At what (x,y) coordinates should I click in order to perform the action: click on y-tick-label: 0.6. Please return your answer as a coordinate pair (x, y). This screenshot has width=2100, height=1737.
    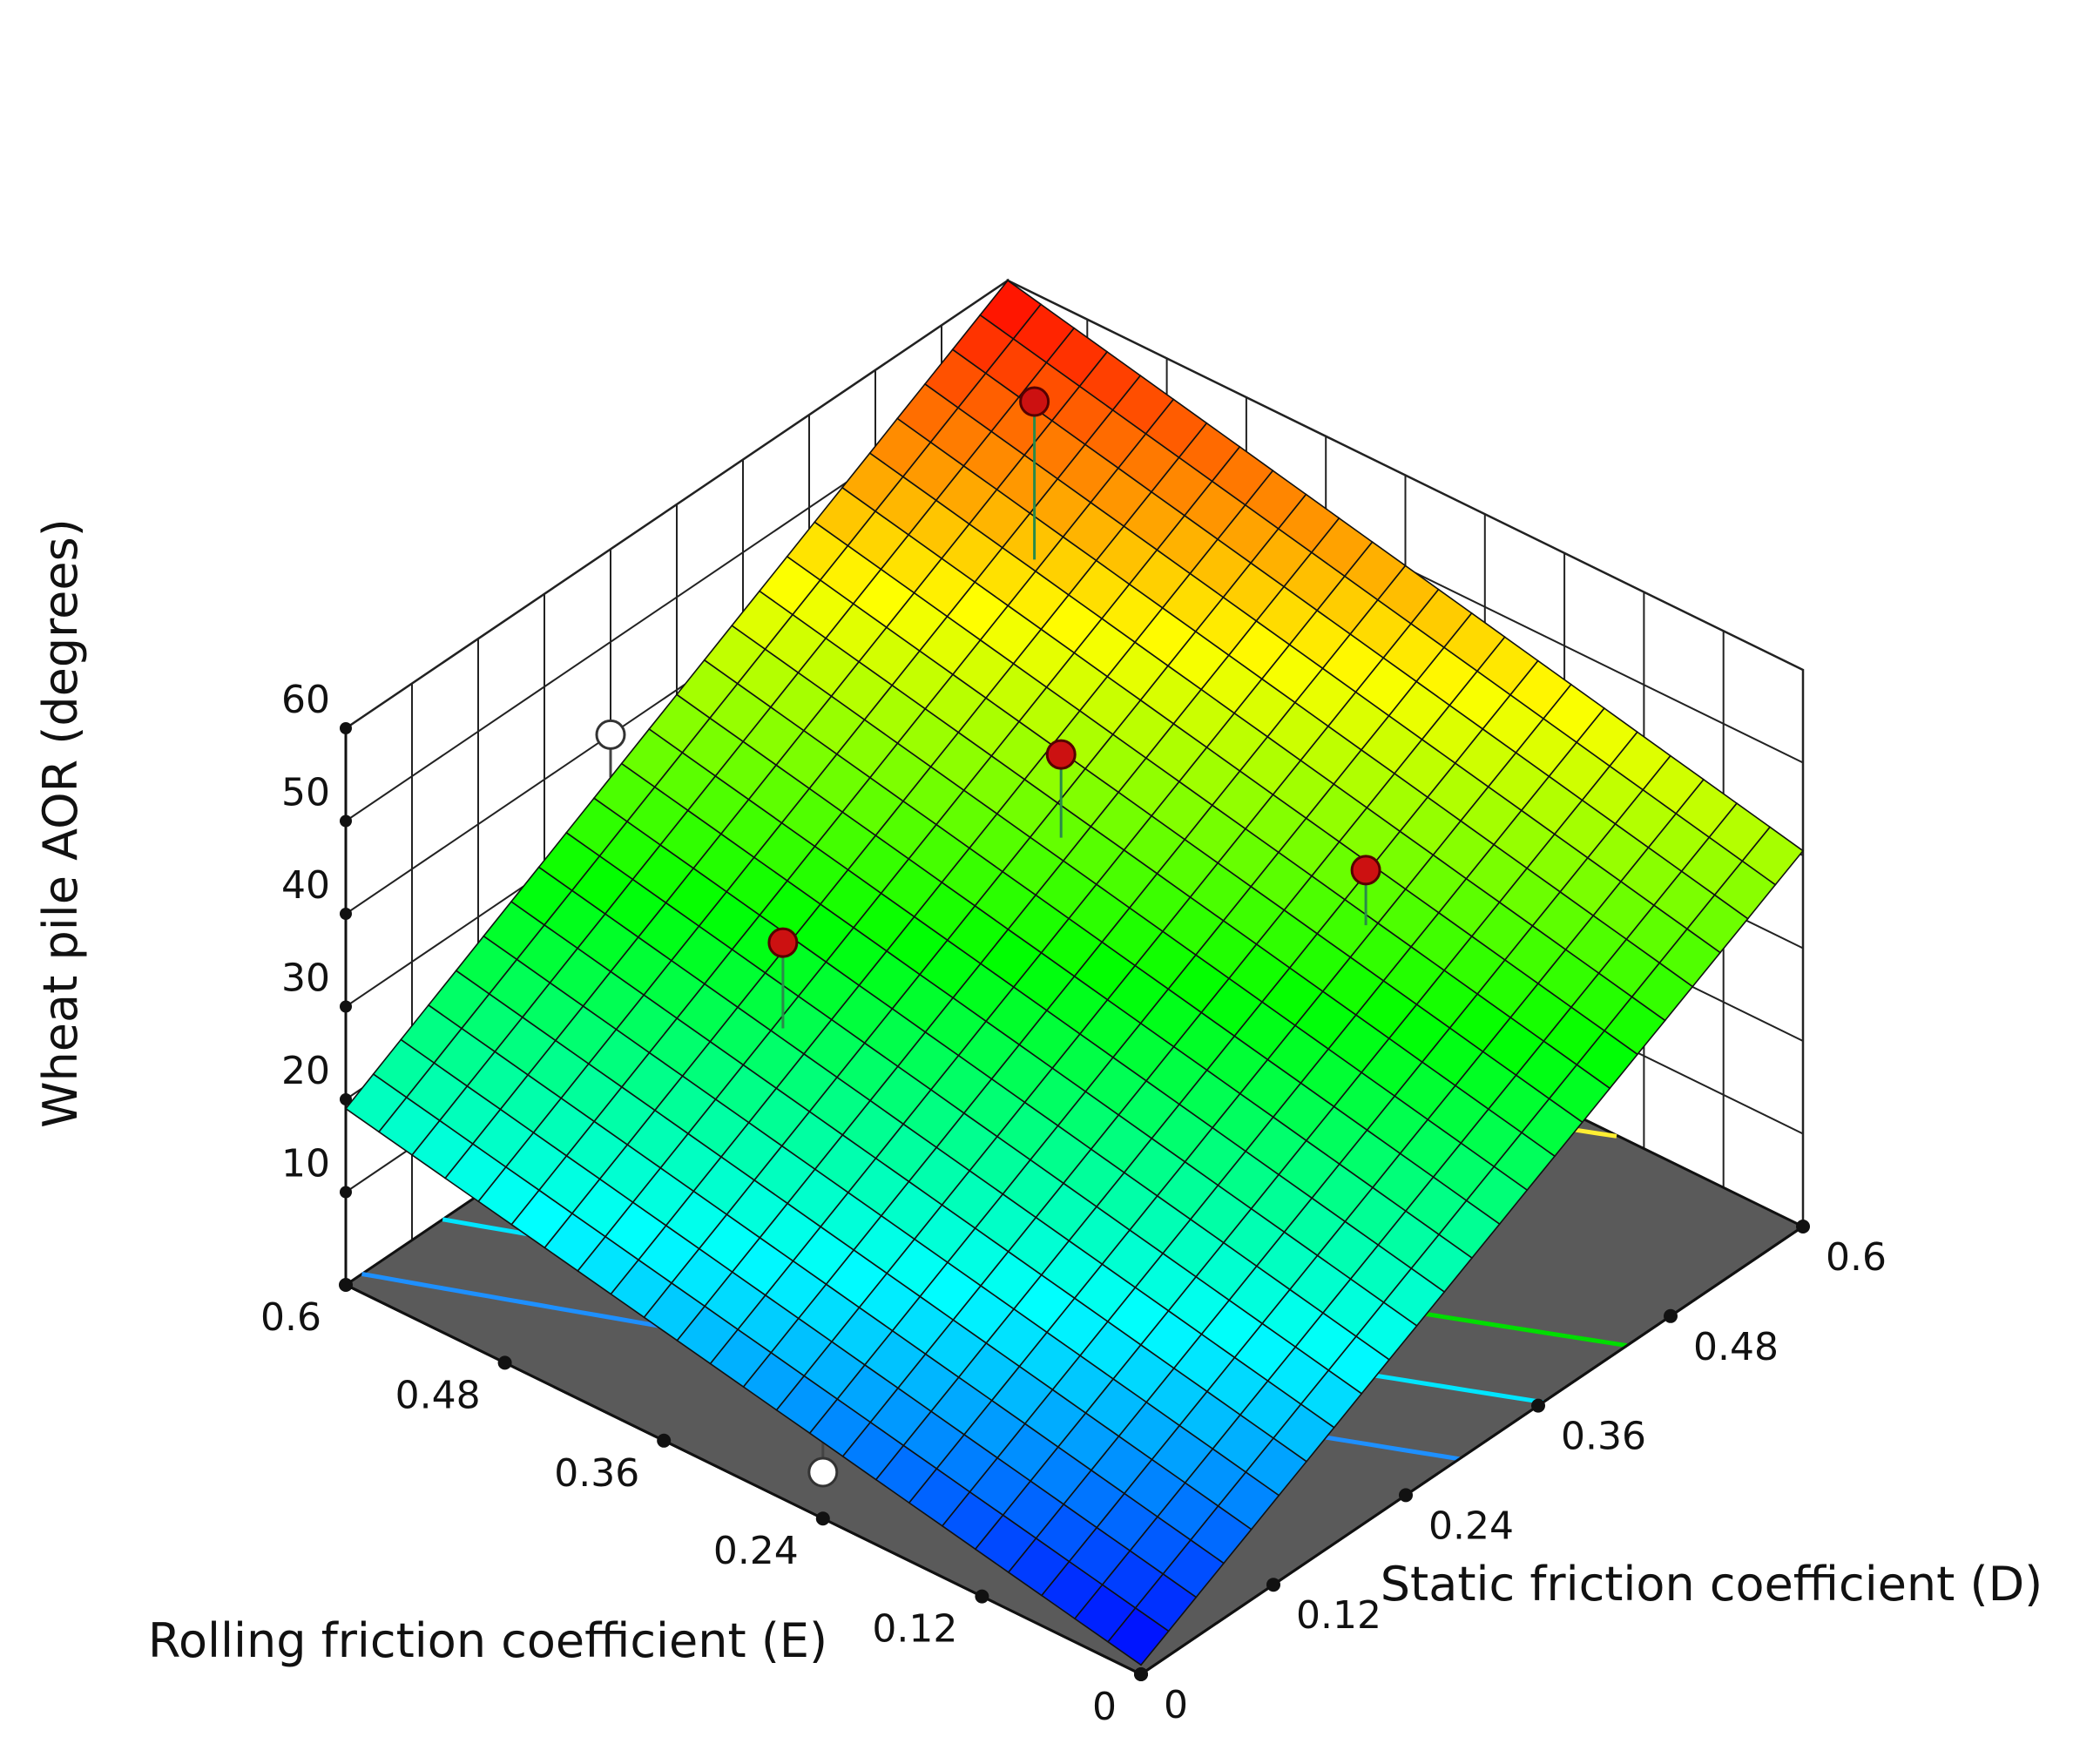
    Looking at the image, I should click on (290, 1317).